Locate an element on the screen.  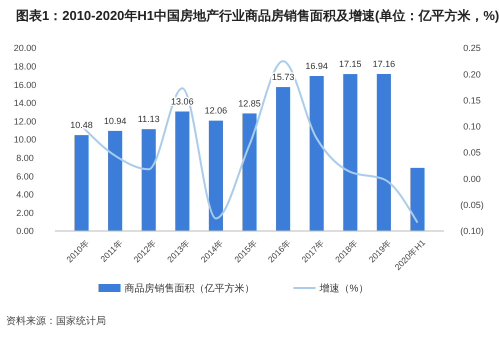
legend-label: 商品房销售面积（亿平方米） is located at coordinates (189, 288).